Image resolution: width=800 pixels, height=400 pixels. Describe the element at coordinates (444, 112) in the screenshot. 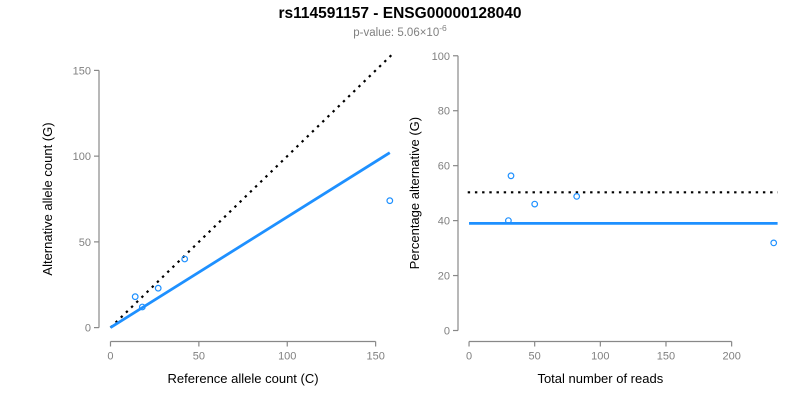

I see `y-tick-label: 80` at that location.